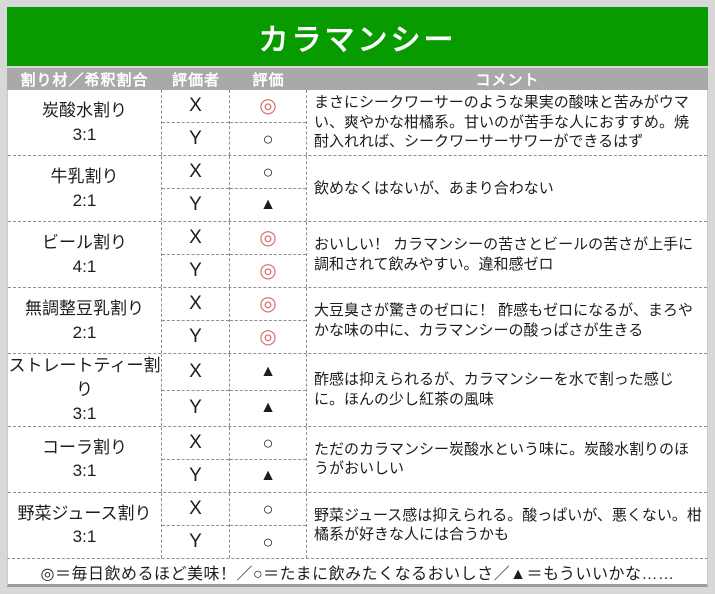  I want to click on comment-cell: 野菜ジュース感は抑えられる。酸っぱいが、悪くない。柑橘系が好きな人には合うかも, so click(507, 525).